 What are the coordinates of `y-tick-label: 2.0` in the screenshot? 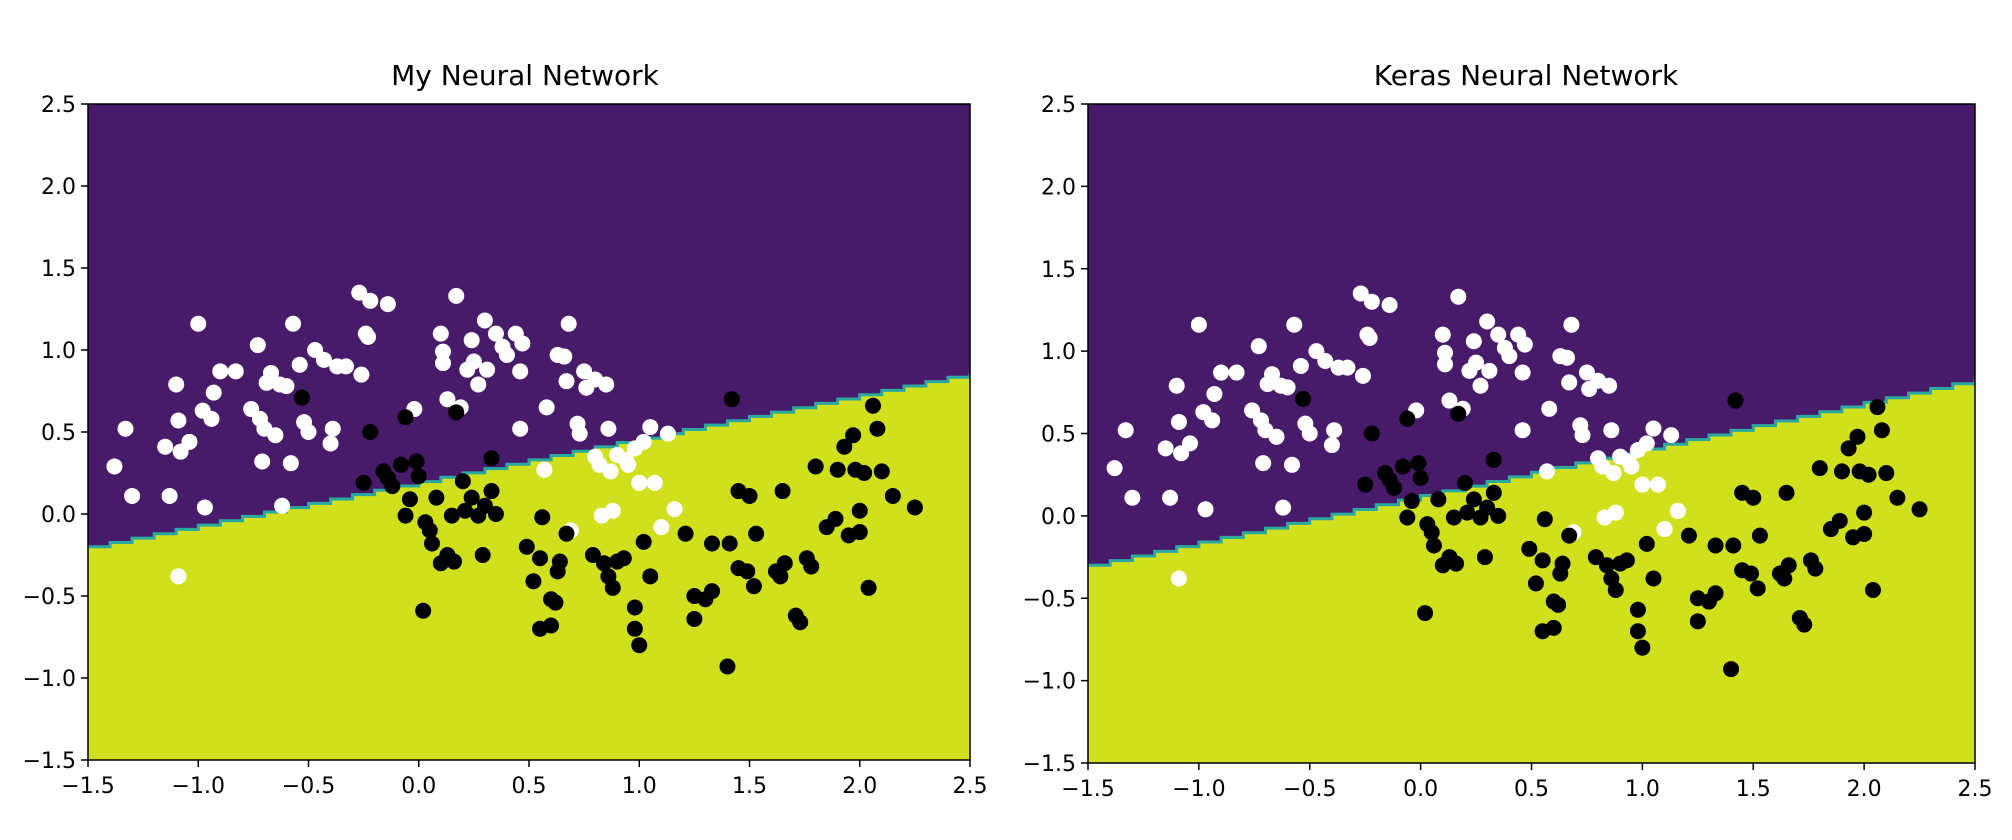 It's located at (1058, 187).